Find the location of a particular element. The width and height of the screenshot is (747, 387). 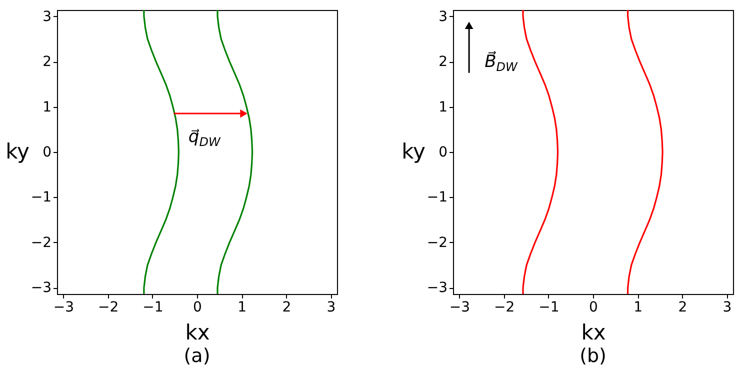

text: (a) is located at coordinates (197, 356).